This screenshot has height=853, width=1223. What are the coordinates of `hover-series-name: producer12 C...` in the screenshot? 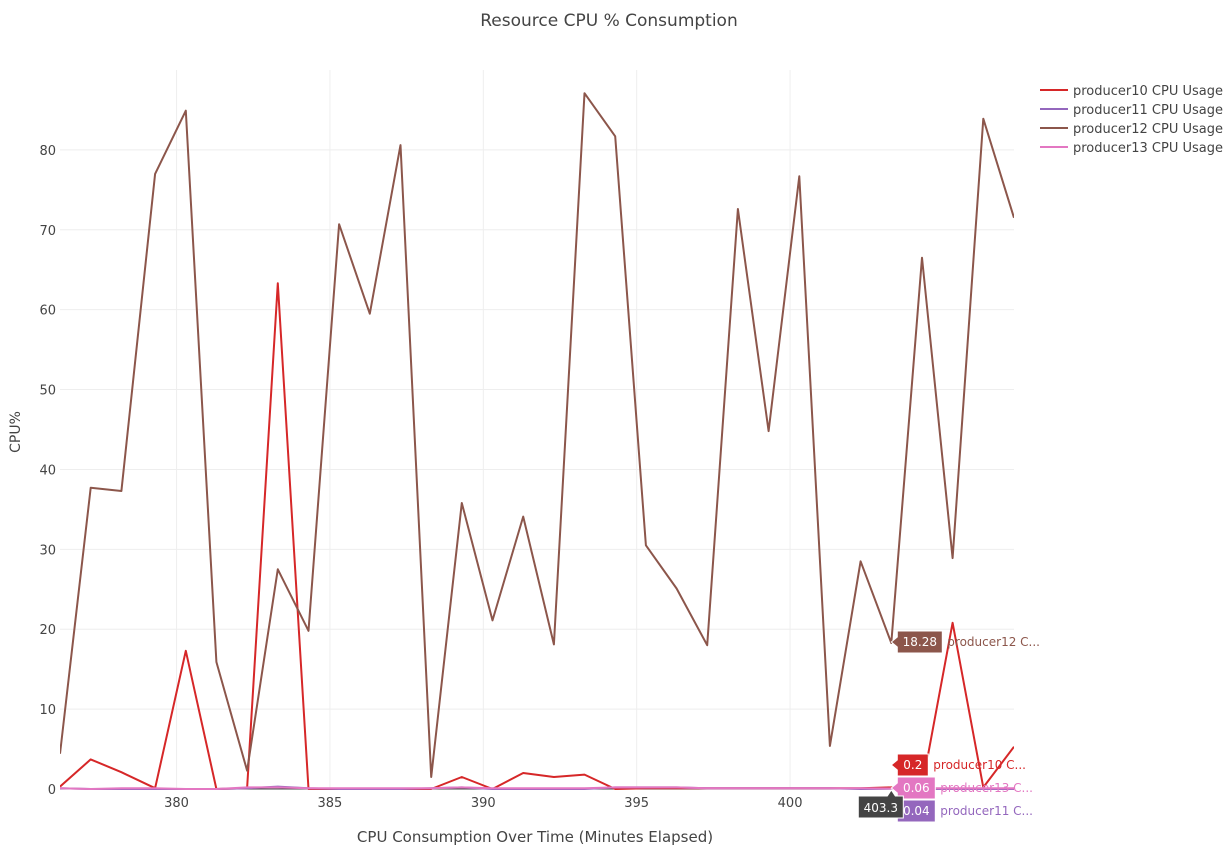 It's located at (993, 642).